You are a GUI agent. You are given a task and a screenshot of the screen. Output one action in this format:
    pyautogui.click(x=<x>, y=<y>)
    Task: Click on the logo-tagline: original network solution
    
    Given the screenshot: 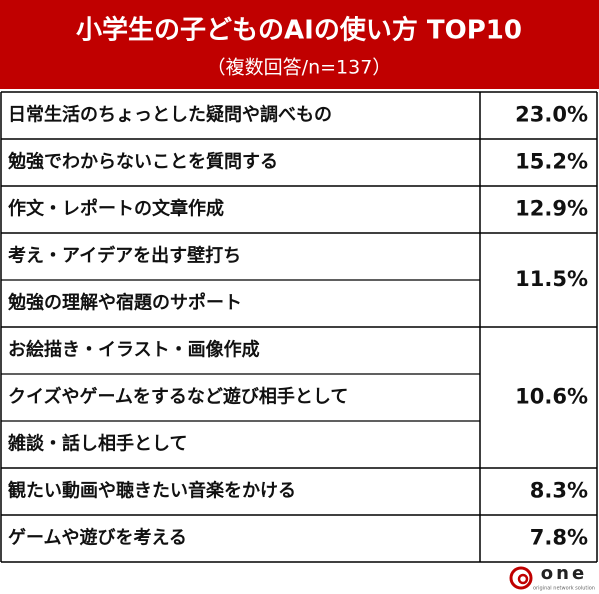 What is the action you would take?
    pyautogui.click(x=564, y=589)
    